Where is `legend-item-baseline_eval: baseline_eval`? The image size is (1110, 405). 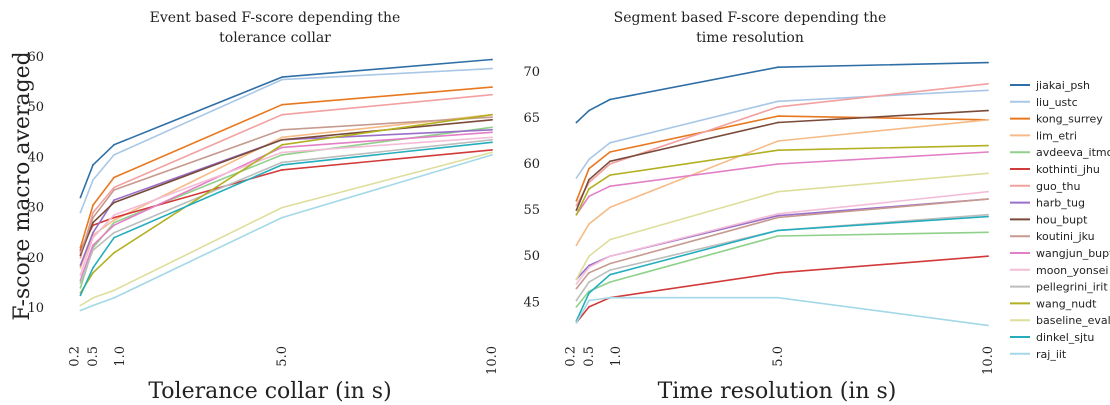 legend-item-baseline_eval: baseline_eval is located at coordinates (1060, 320).